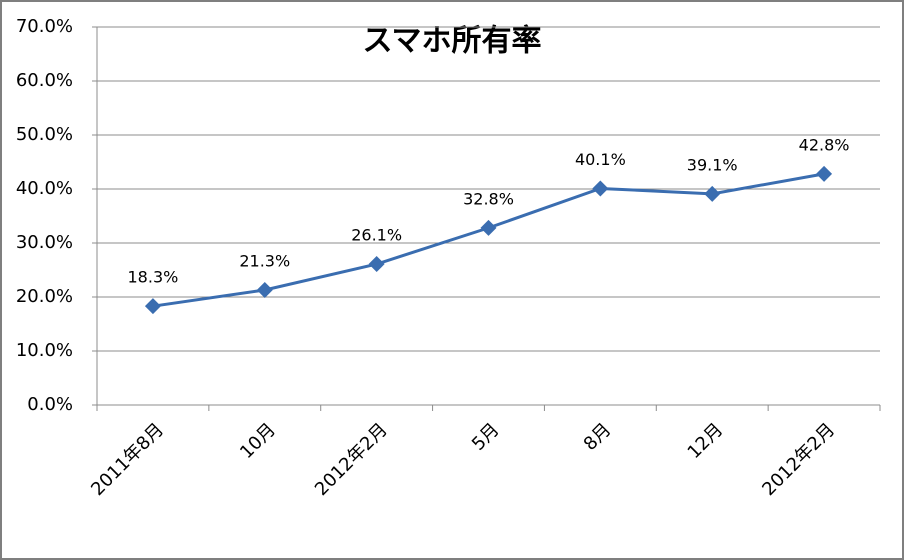  What do you see at coordinates (376, 235) in the screenshot?
I see `data-label: 26.1%` at bounding box center [376, 235].